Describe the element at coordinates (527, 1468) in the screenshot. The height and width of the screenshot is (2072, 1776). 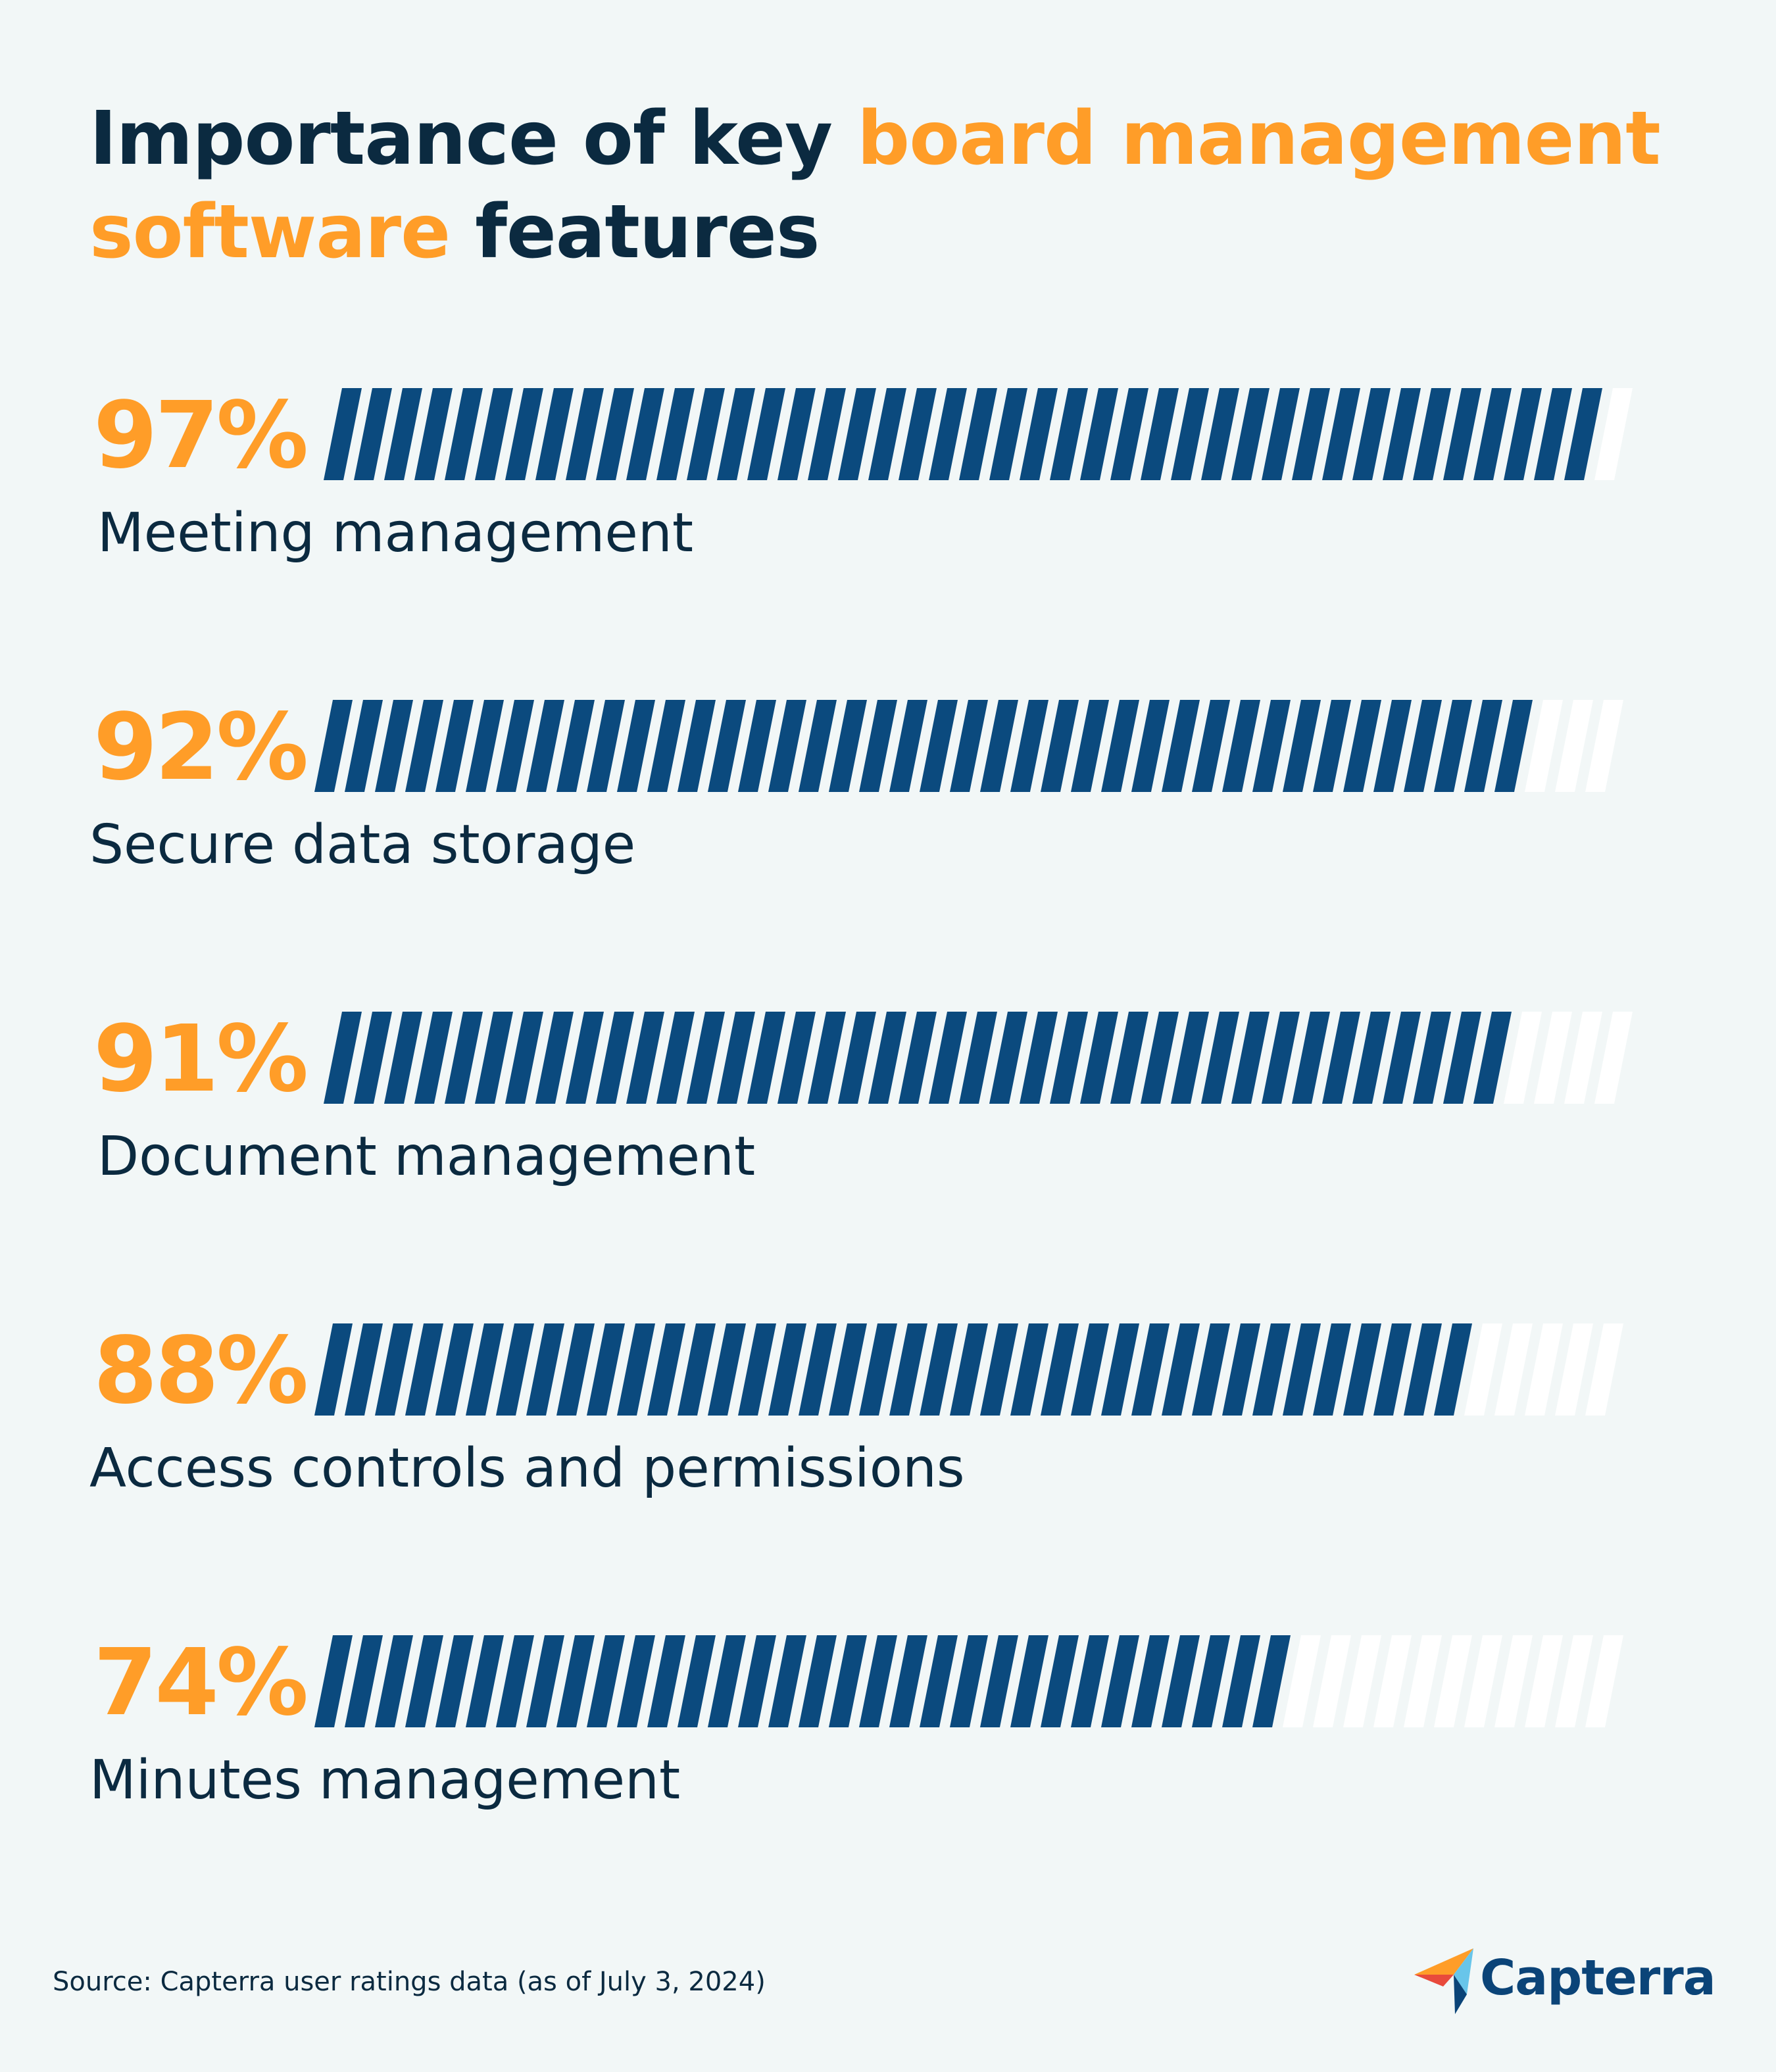
I see `category-label-4: Access controls and permissions` at that location.